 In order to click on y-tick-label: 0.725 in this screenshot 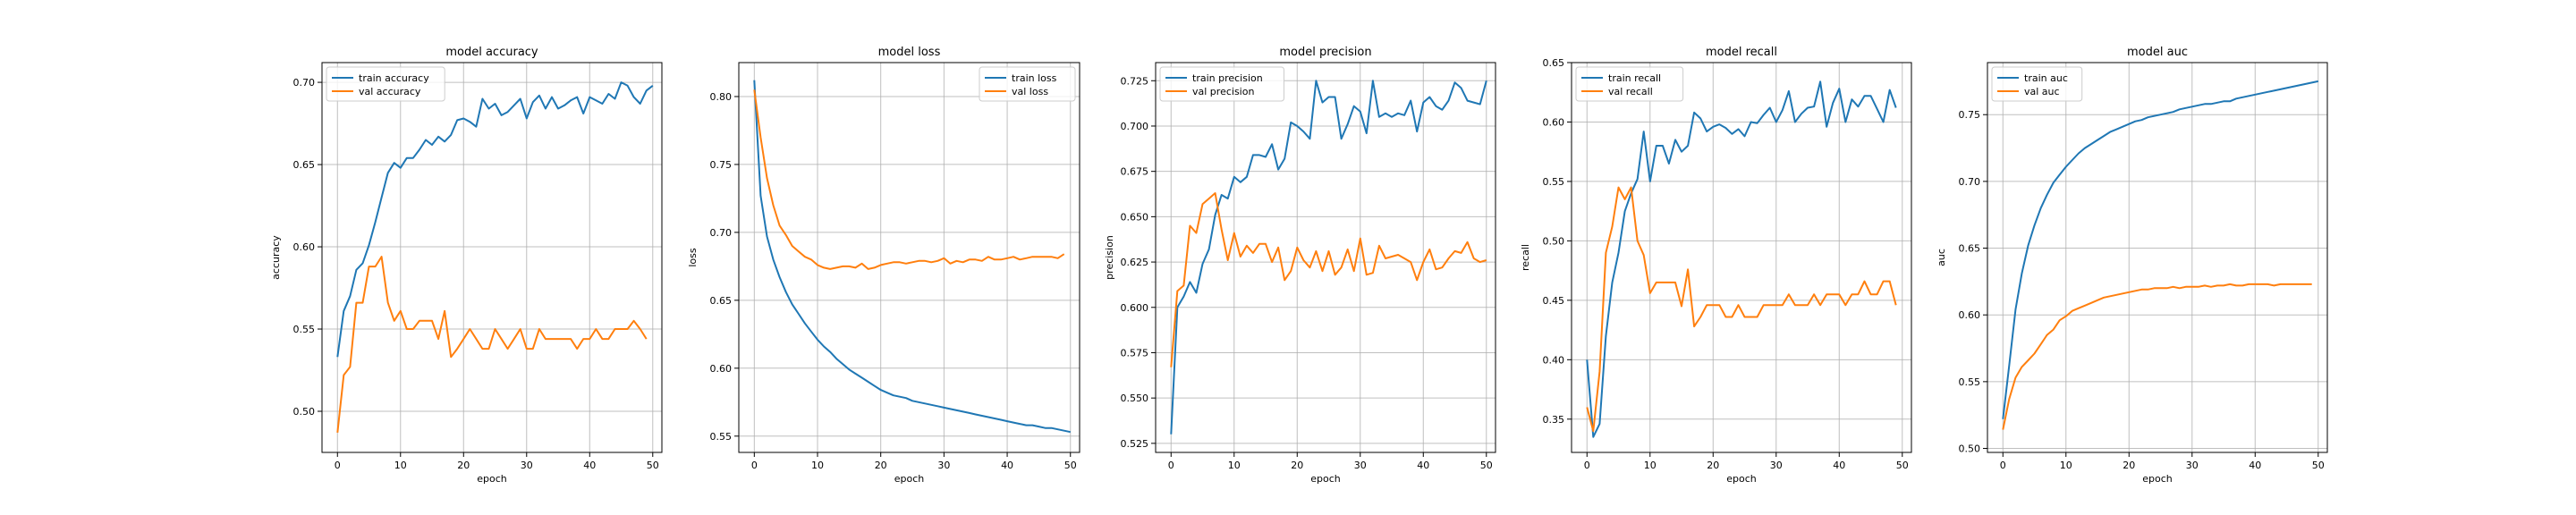, I will do `click(1135, 81)`.